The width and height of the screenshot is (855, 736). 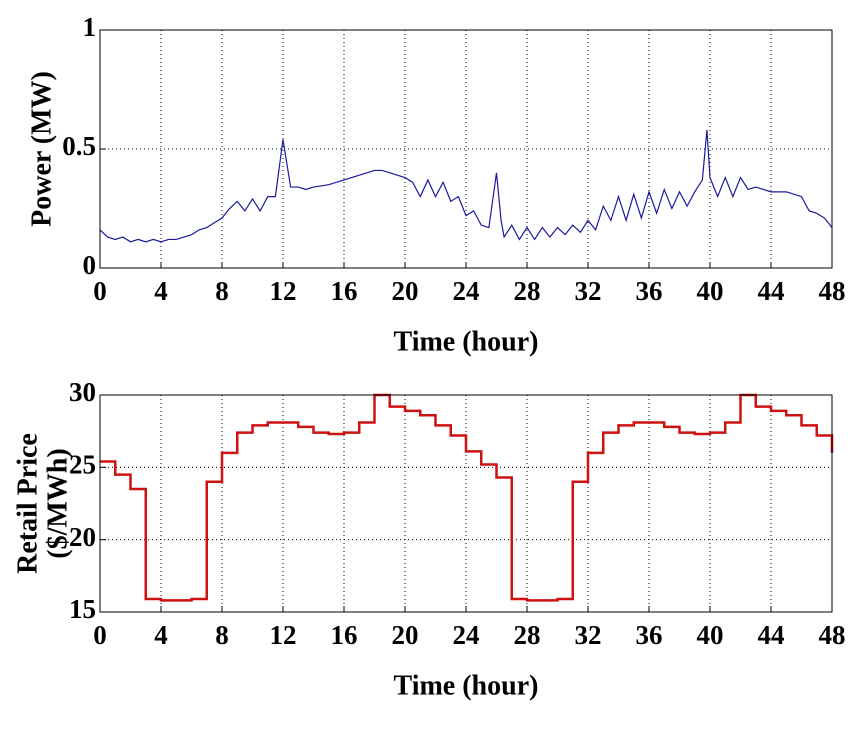 I want to click on y-tick-label: 0.5, so click(x=79, y=146).